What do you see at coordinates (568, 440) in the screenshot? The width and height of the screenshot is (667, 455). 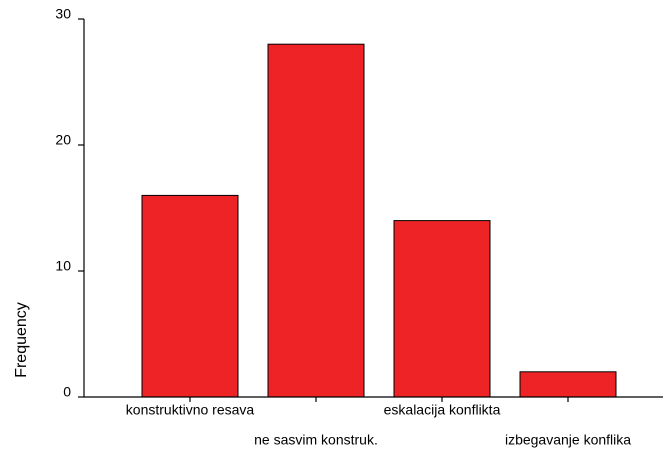 I see `x-tick-label: izbegavanje konflika` at bounding box center [568, 440].